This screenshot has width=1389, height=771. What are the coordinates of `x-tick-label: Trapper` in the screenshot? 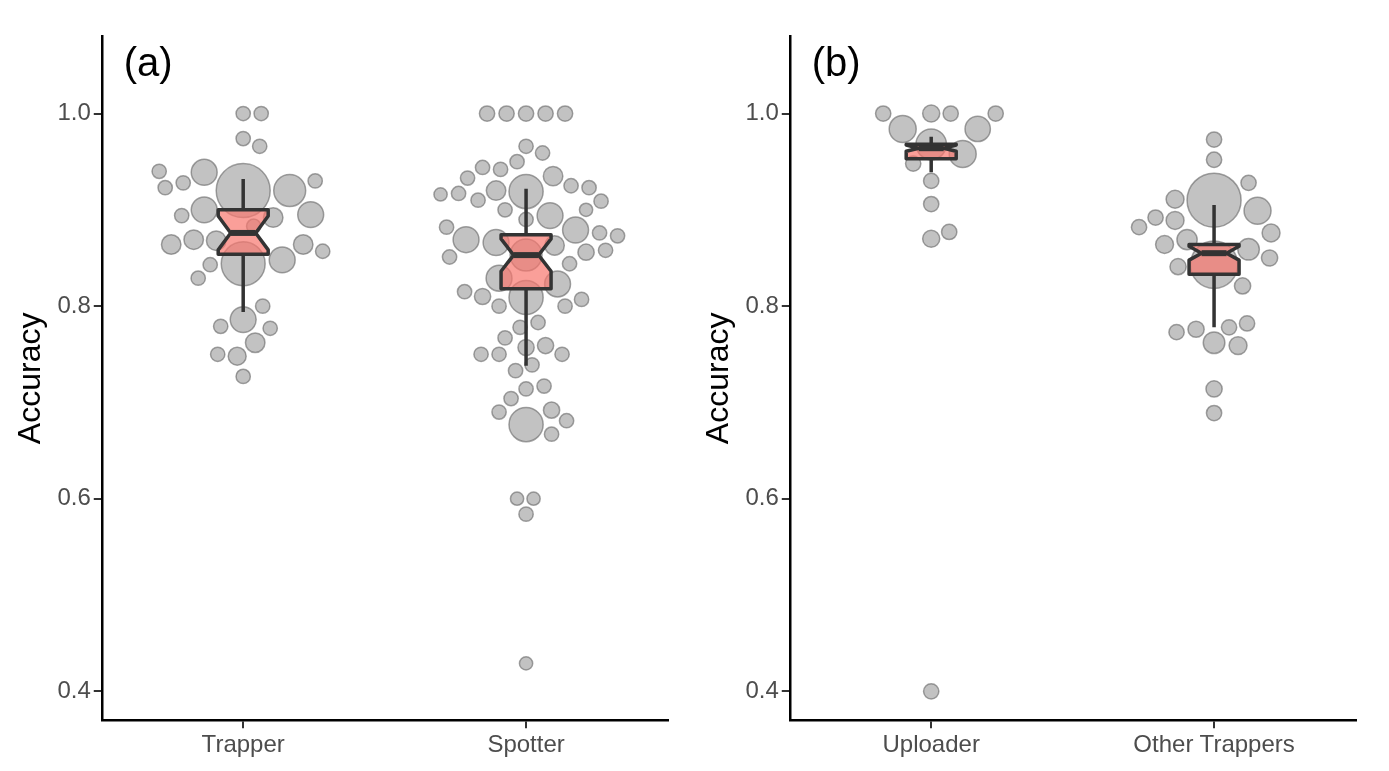 It's located at (243, 744).